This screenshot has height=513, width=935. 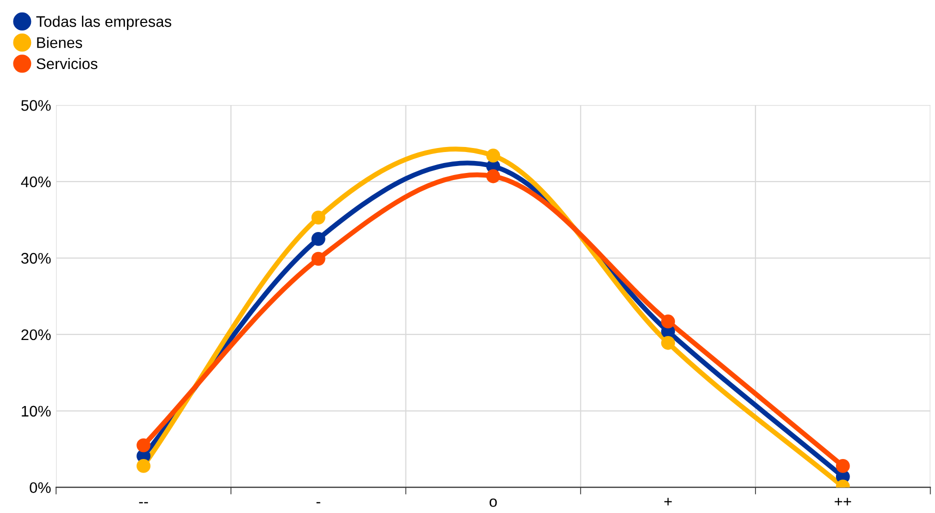 What do you see at coordinates (143, 503) in the screenshot?
I see `x-tick-label: --` at bounding box center [143, 503].